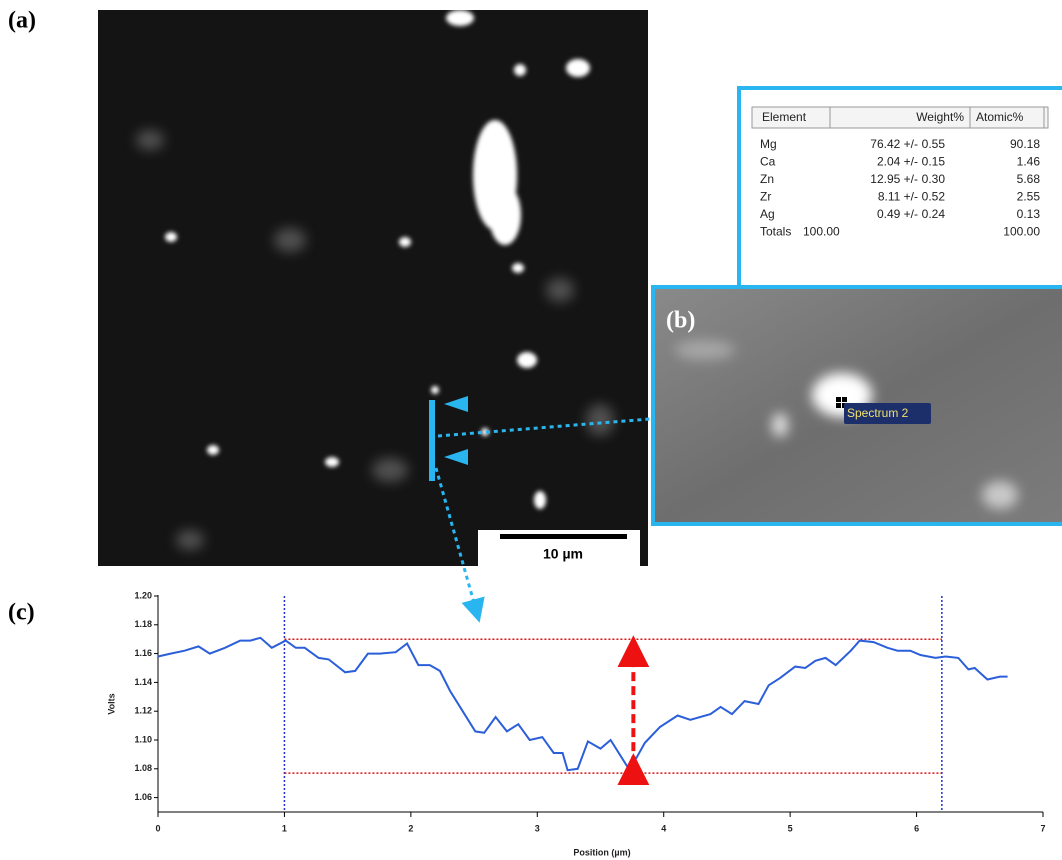 Image resolution: width=1062 pixels, height=860 pixels. I want to click on y-tick-label: 1.20, so click(143, 595).